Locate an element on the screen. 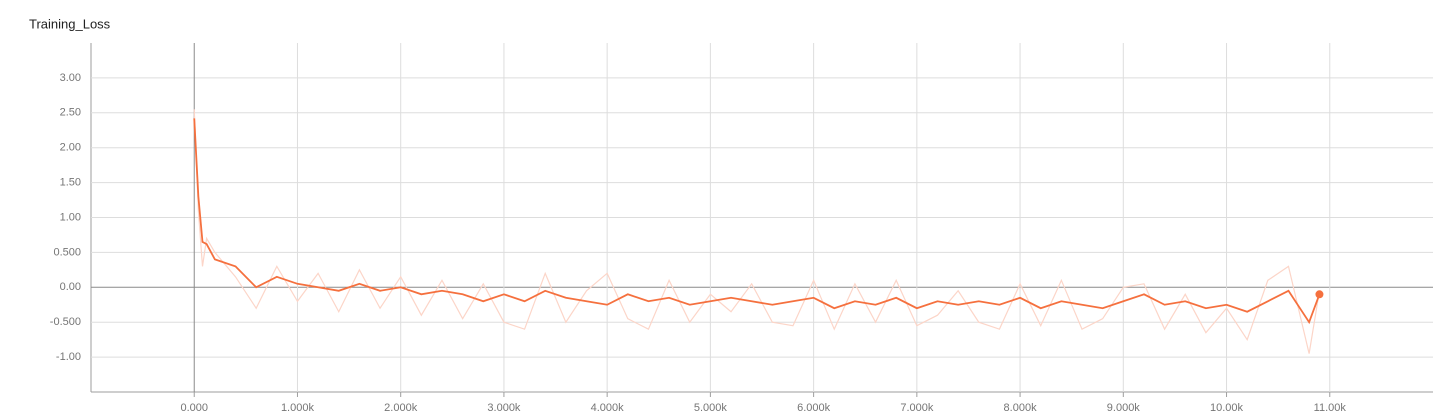 This screenshot has height=412, width=1453. x-tick-label: 1.000k is located at coordinates (298, 407).